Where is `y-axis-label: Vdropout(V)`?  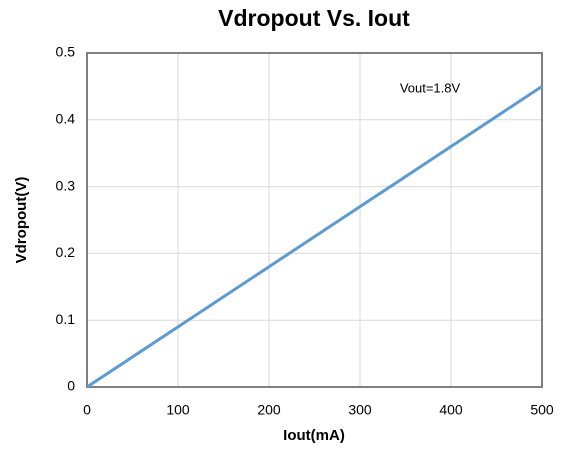 y-axis-label: Vdropout(V) is located at coordinates (21, 220).